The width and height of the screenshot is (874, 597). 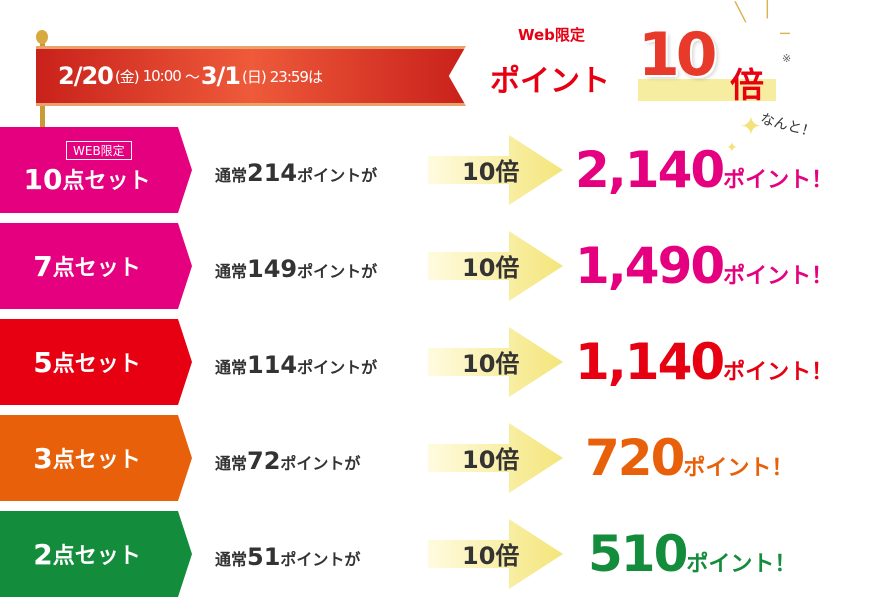 I want to click on multiplier-number: 10, so click(x=677, y=55).